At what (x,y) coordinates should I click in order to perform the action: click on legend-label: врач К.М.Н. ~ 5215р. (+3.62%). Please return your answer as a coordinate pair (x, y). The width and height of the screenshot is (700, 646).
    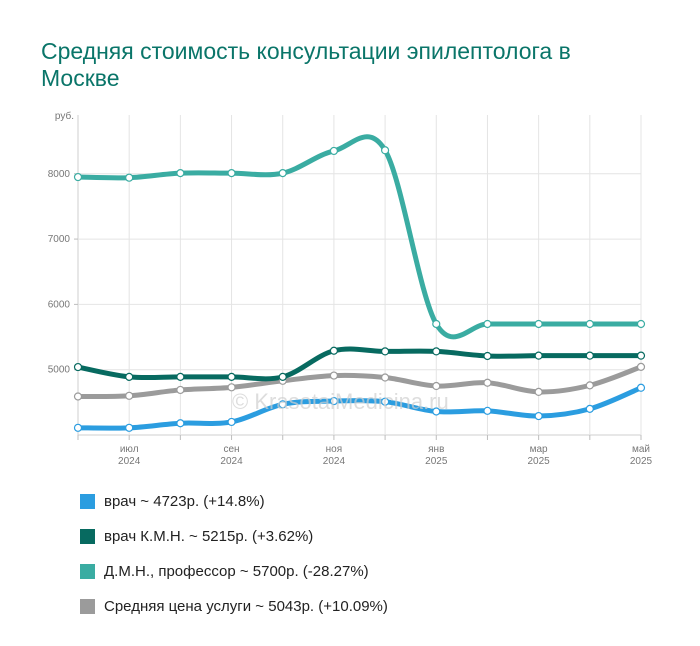
    Looking at the image, I should click on (209, 536).